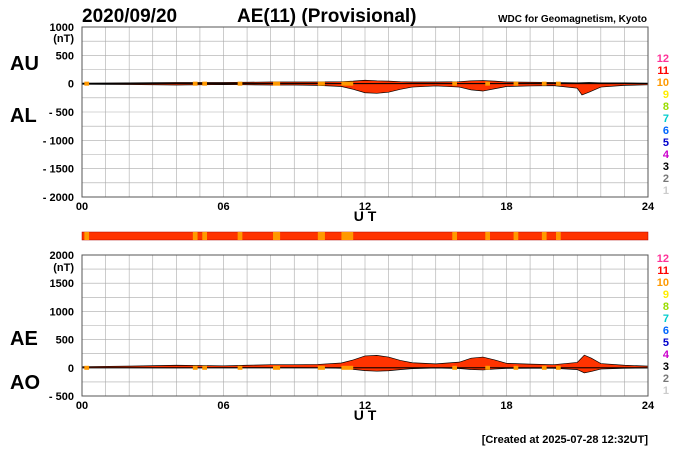 This screenshot has width=700, height=450. I want to click on series-area-ae, so click(365, 361).